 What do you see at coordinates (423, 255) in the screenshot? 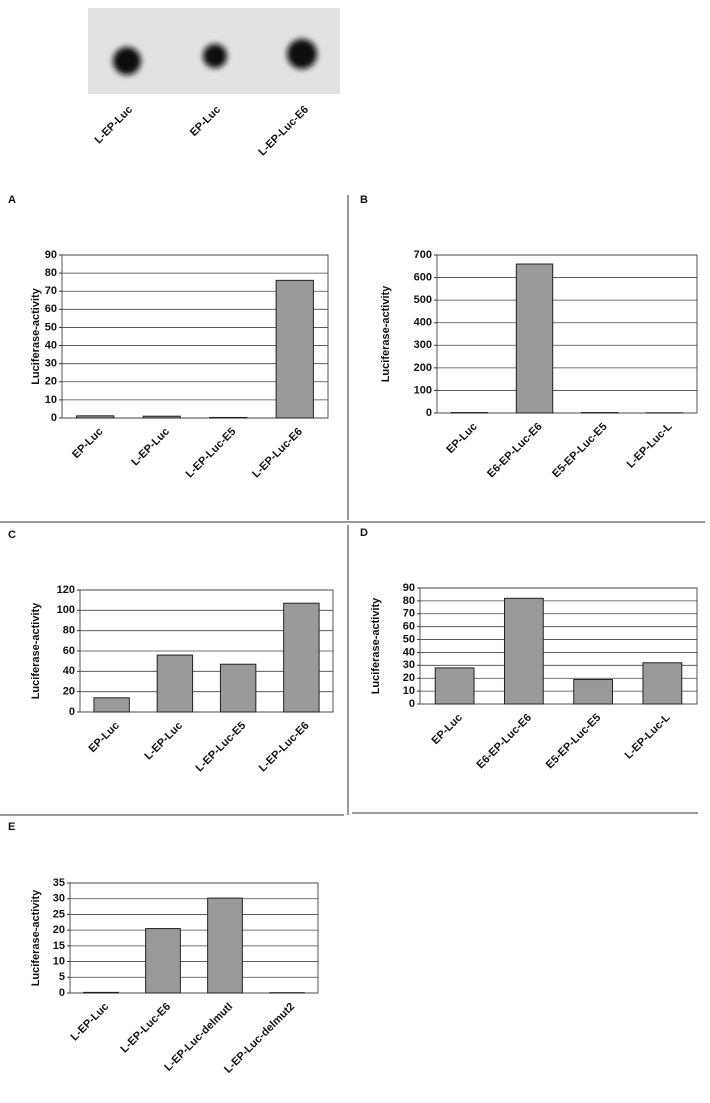
I see `y-tick-label: 700` at bounding box center [423, 255].